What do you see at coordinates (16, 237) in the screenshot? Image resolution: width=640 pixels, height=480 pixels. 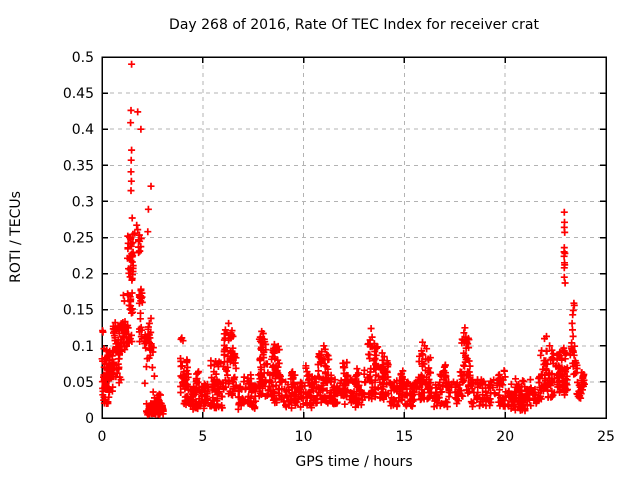 I see `y-axis-label: ROTI / TECUs` at bounding box center [16, 237].